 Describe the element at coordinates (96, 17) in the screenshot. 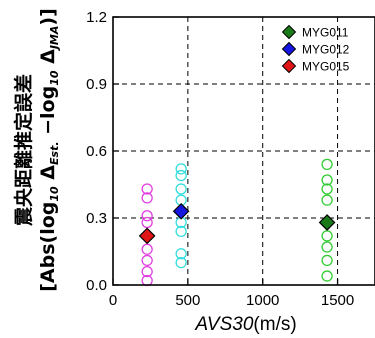

I see `y-tick-label: 1.2` at that location.